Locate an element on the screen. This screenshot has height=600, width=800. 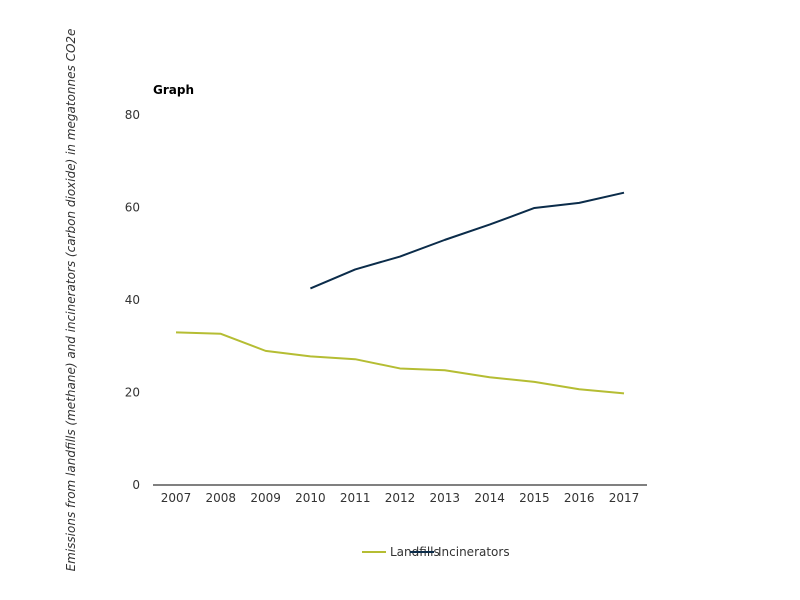
legend-label-incinerators: Incinerators is located at coordinates (474, 552).